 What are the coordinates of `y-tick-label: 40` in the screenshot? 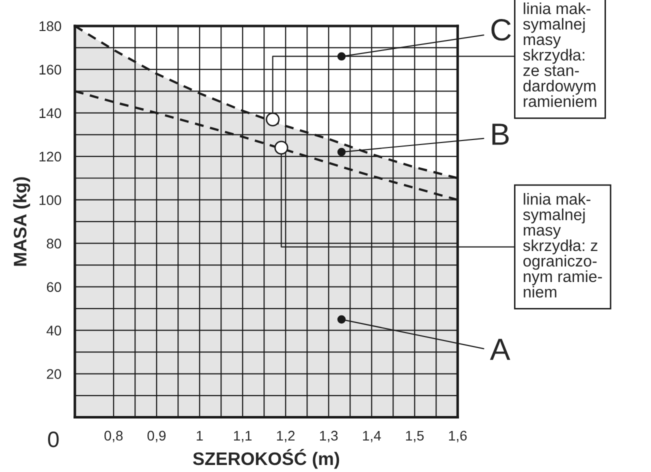 It's located at (54, 331).